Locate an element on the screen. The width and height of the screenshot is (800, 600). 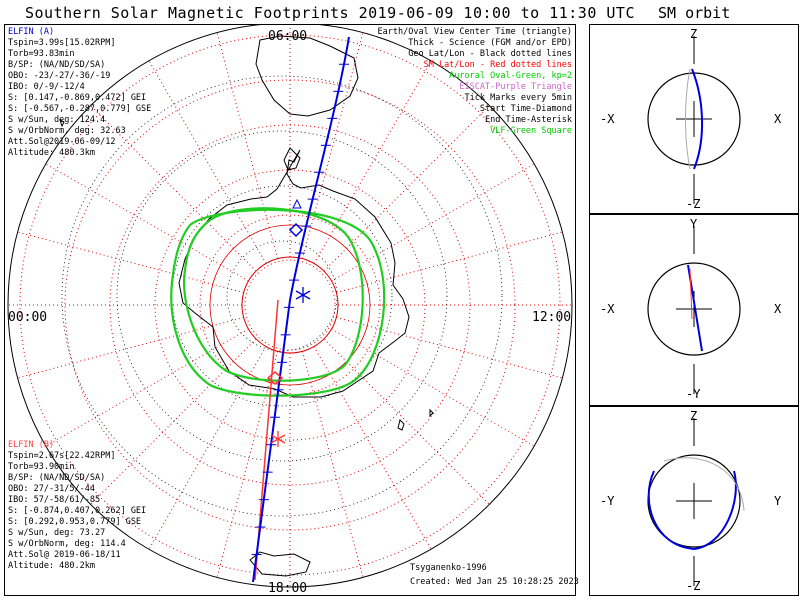
elfin-b-line: IBO: 57/-58/61/-85 is located at coordinates (54, 500).